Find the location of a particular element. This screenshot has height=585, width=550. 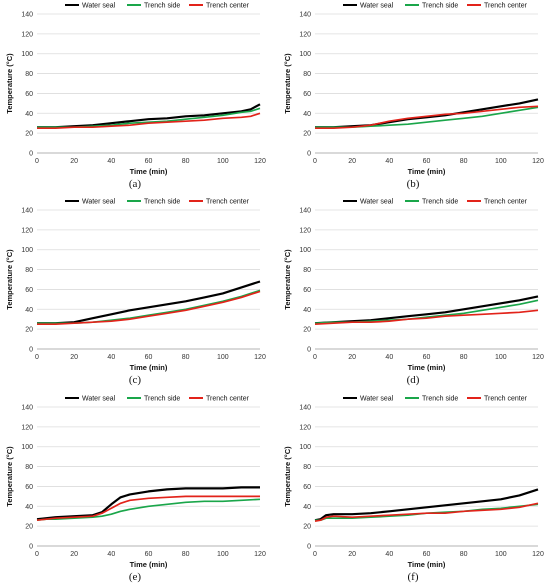

y-tick-label: 20 is located at coordinates (29, 527).